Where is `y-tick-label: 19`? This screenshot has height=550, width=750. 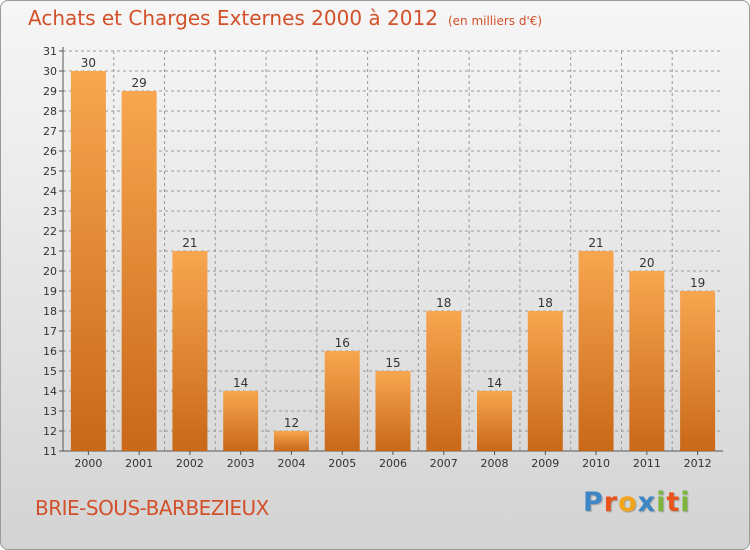 y-tick-label: 19 is located at coordinates (50, 291).